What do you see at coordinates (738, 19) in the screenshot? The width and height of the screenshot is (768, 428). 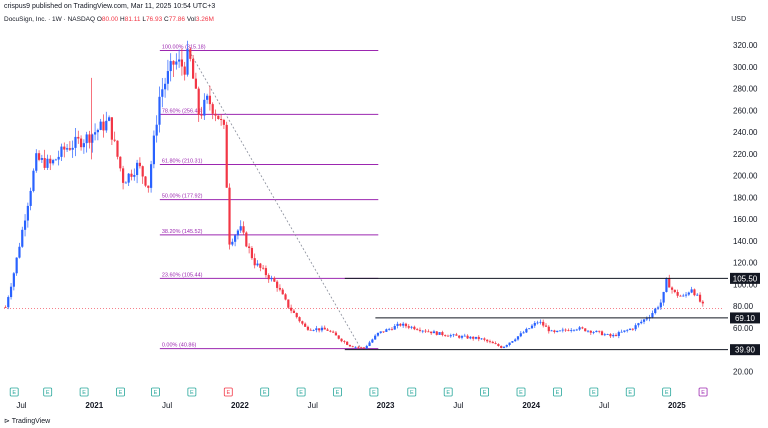 I see `currency-label: USD` at bounding box center [738, 19].